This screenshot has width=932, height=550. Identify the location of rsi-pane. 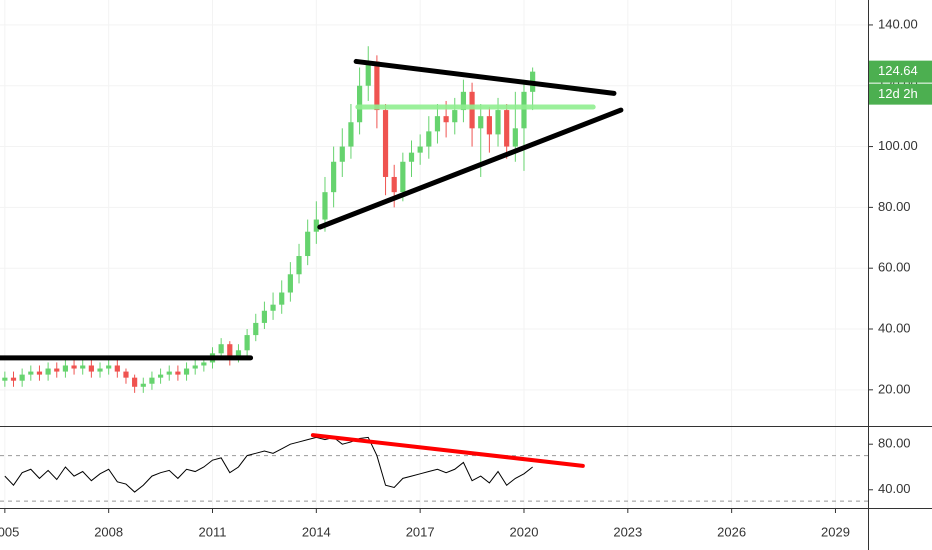
(434, 467).